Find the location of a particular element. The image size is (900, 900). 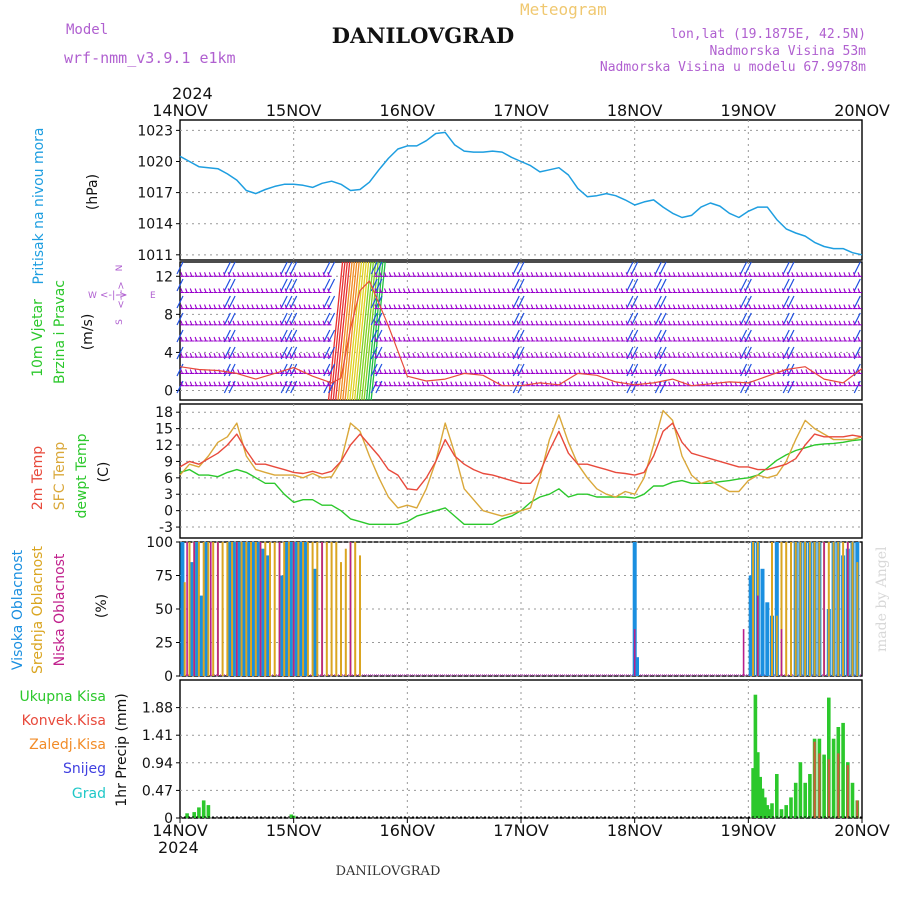

cloud-ytick-label: 25 is located at coordinates (164, 644).